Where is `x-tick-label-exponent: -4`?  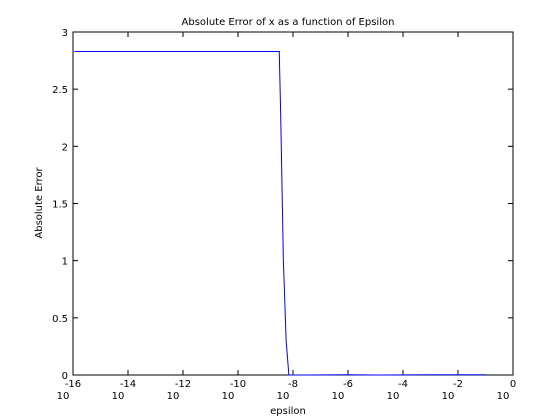 x-tick-label-exponent: -4 is located at coordinates (403, 384).